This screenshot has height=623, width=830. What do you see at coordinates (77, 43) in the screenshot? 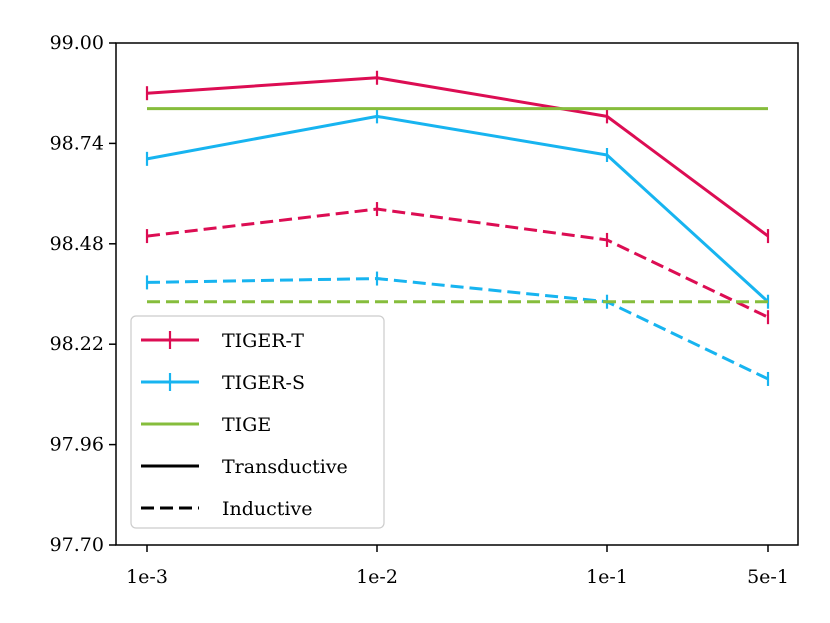
I see `y-tick-label-5: 99.00` at bounding box center [77, 43].